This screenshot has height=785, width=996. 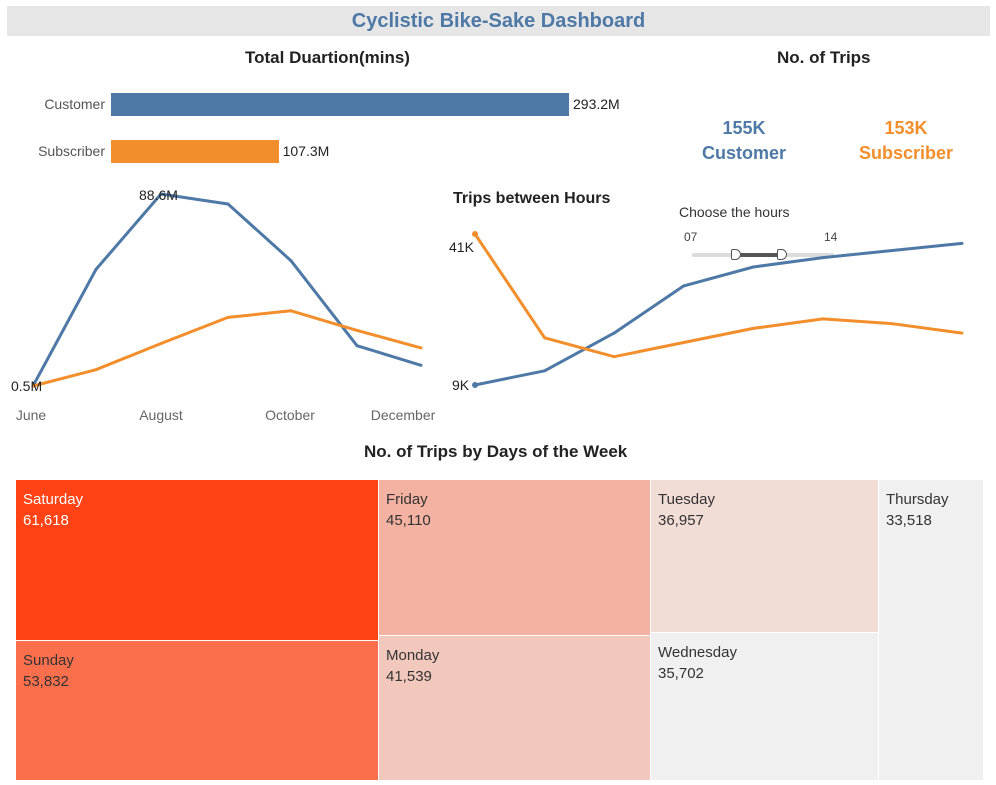 What do you see at coordinates (681, 520) in the screenshot?
I see `treemap-value-tuesday: 36,957` at bounding box center [681, 520].